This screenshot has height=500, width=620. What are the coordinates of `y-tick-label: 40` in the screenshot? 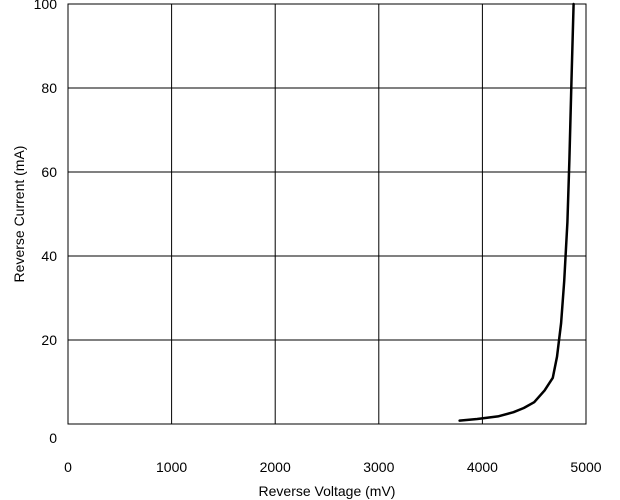 It's located at (49, 256).